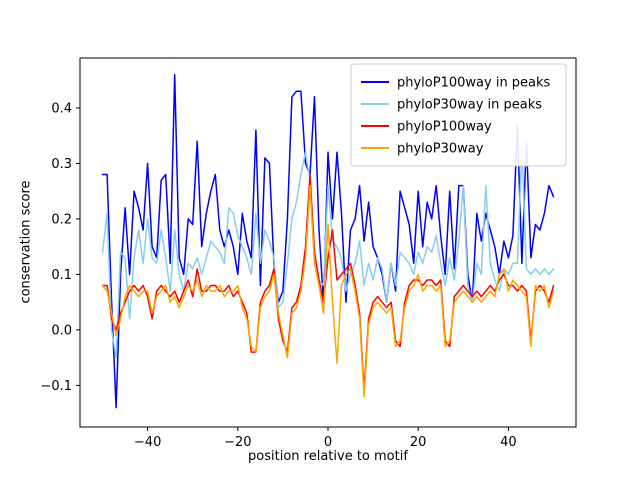  I want to click on legend-entry: phyloP30way in peaks, so click(451, 105).